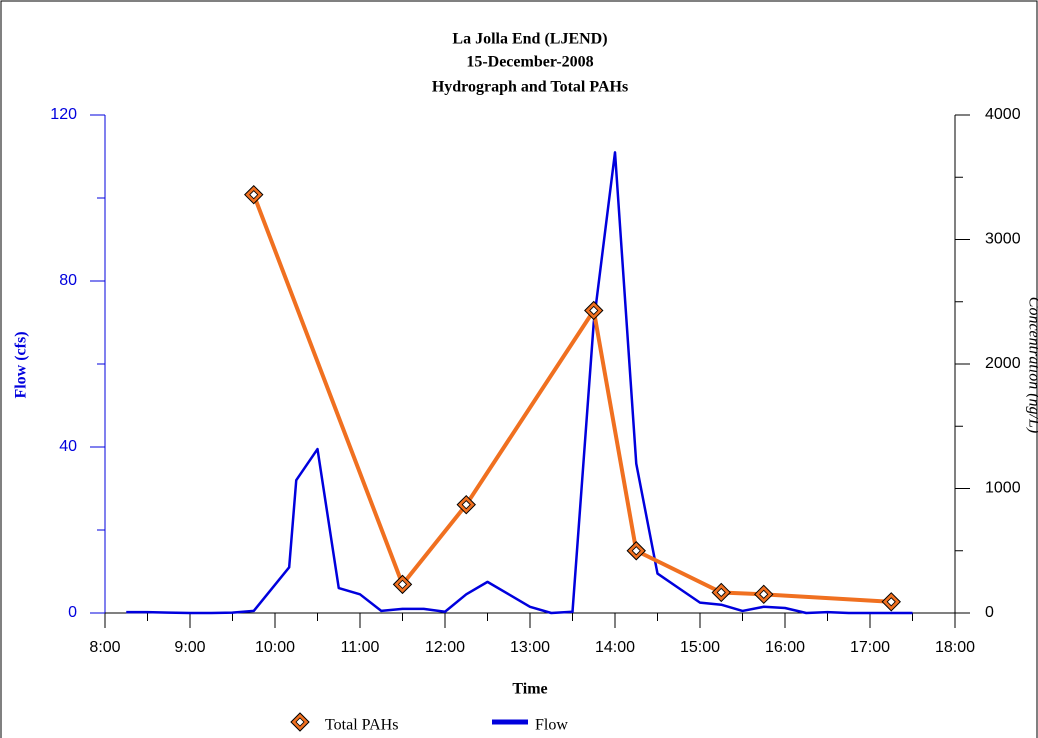  What do you see at coordinates (530, 647) in the screenshot?
I see `x-tick-label: 13:00` at bounding box center [530, 647].